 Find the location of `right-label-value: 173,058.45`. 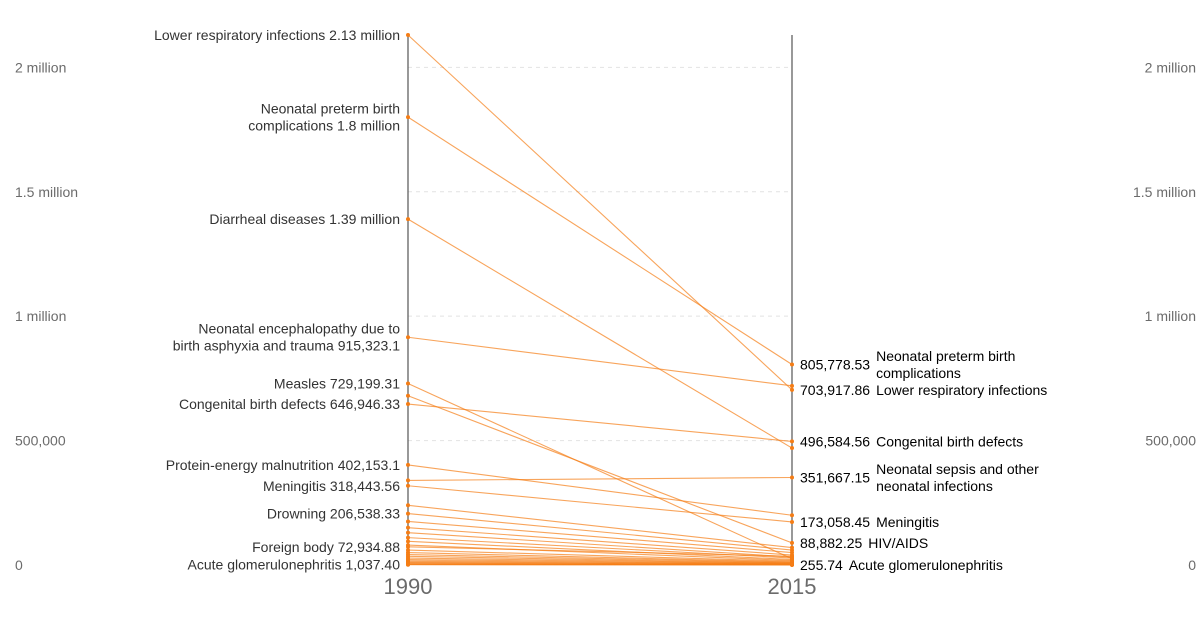

right-label-value: 173,058.45 is located at coordinates (835, 522).